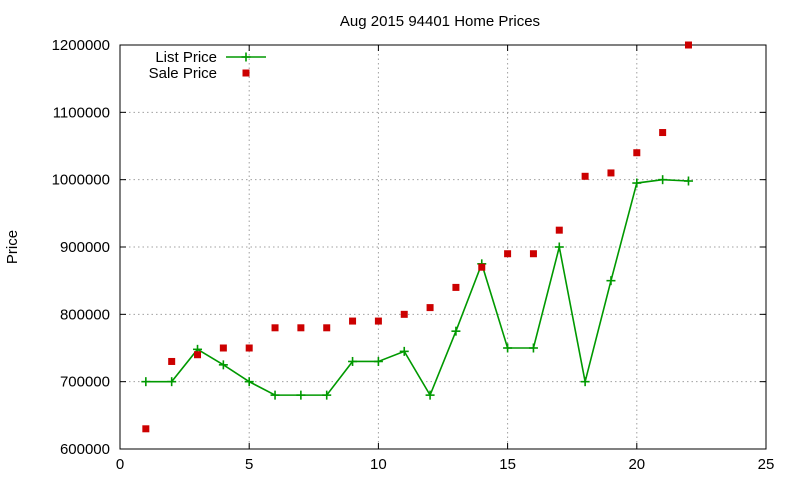  What do you see at coordinates (85, 314) in the screenshot?
I see `y-tick-label: 800000` at bounding box center [85, 314].